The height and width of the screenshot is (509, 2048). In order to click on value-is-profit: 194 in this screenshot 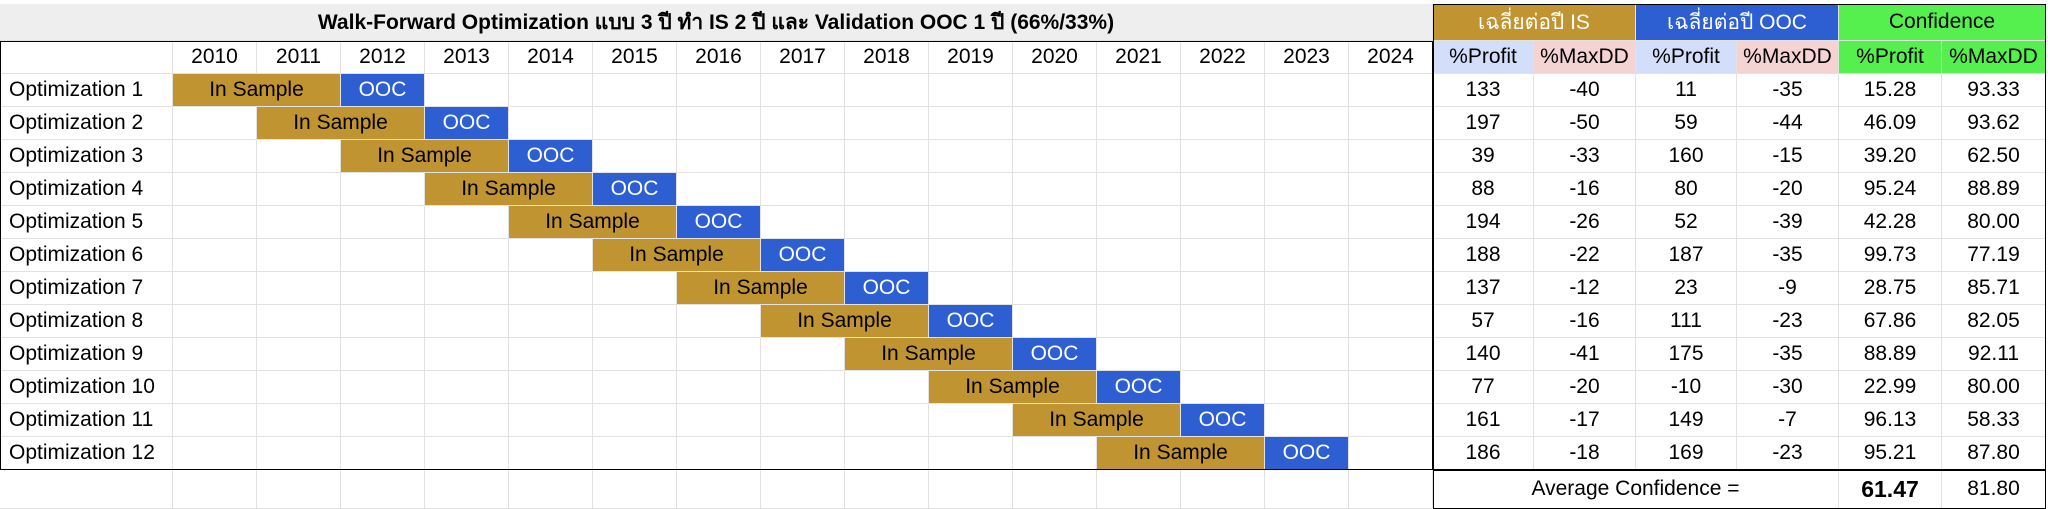, I will do `click(1483, 222)`.